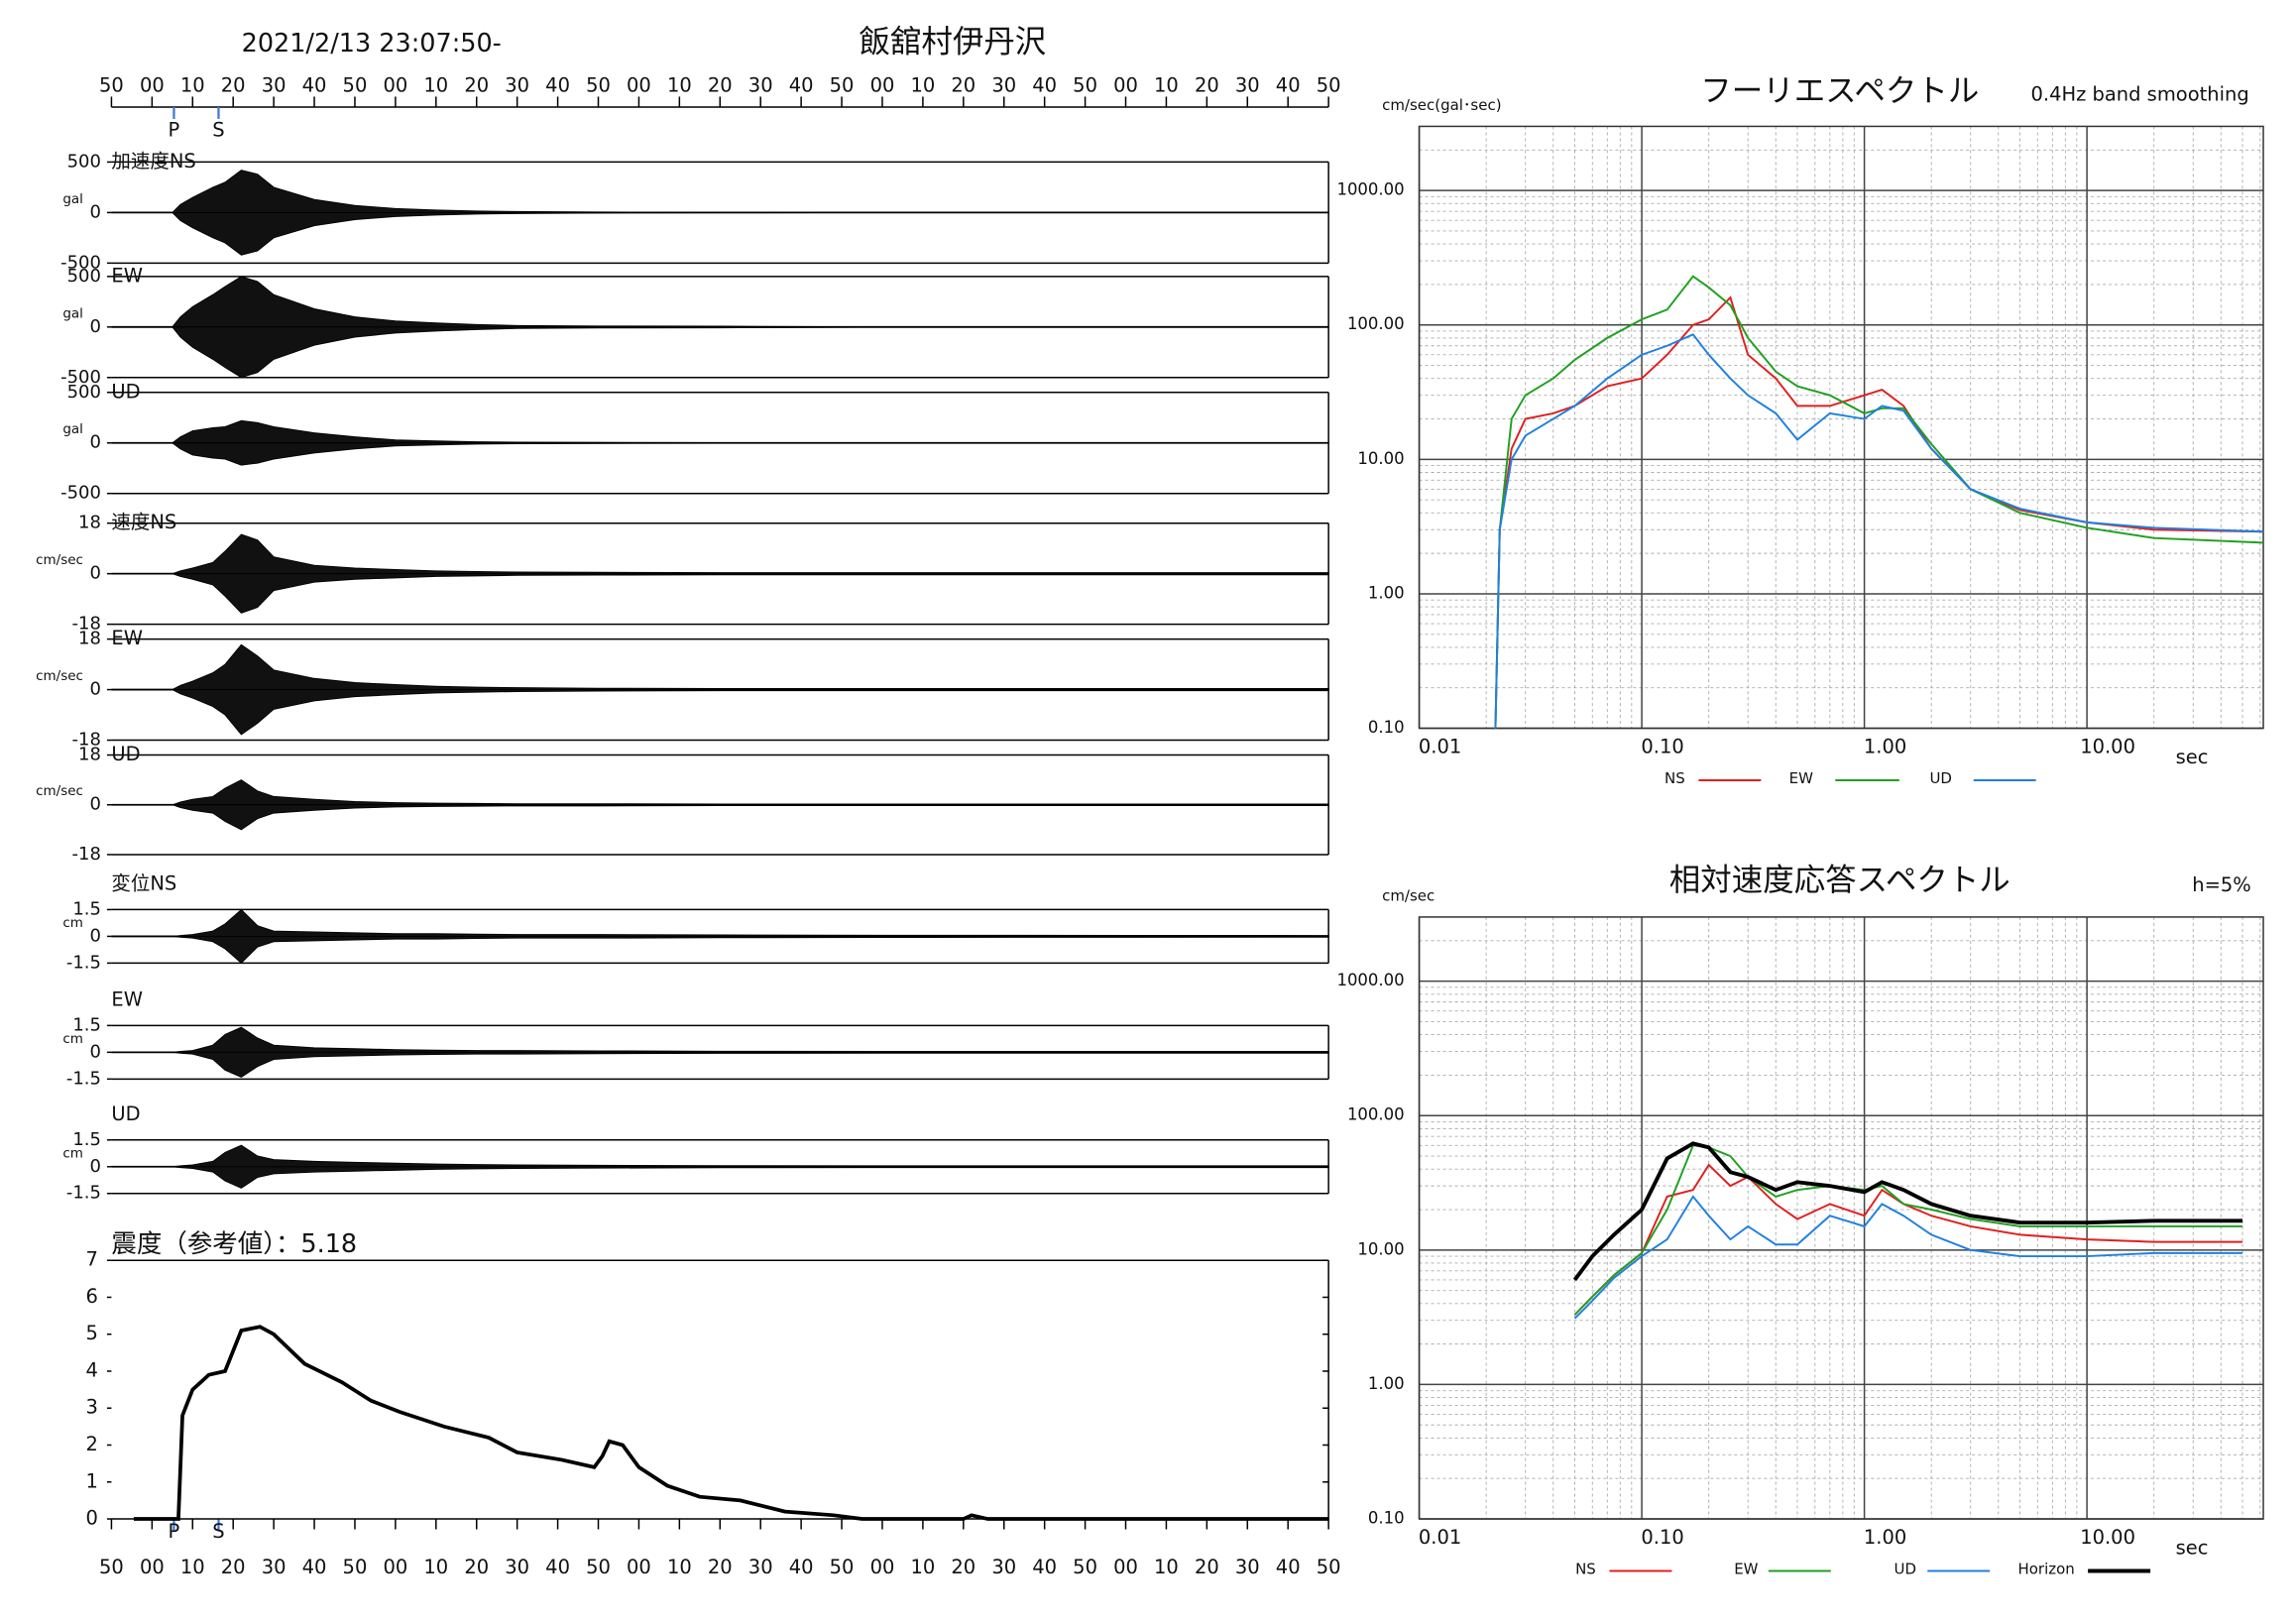 The width and height of the screenshot is (2296, 1623). What do you see at coordinates (372, 43) in the screenshot?
I see `datetime: 2021/2/13 23:07:50-` at bounding box center [372, 43].